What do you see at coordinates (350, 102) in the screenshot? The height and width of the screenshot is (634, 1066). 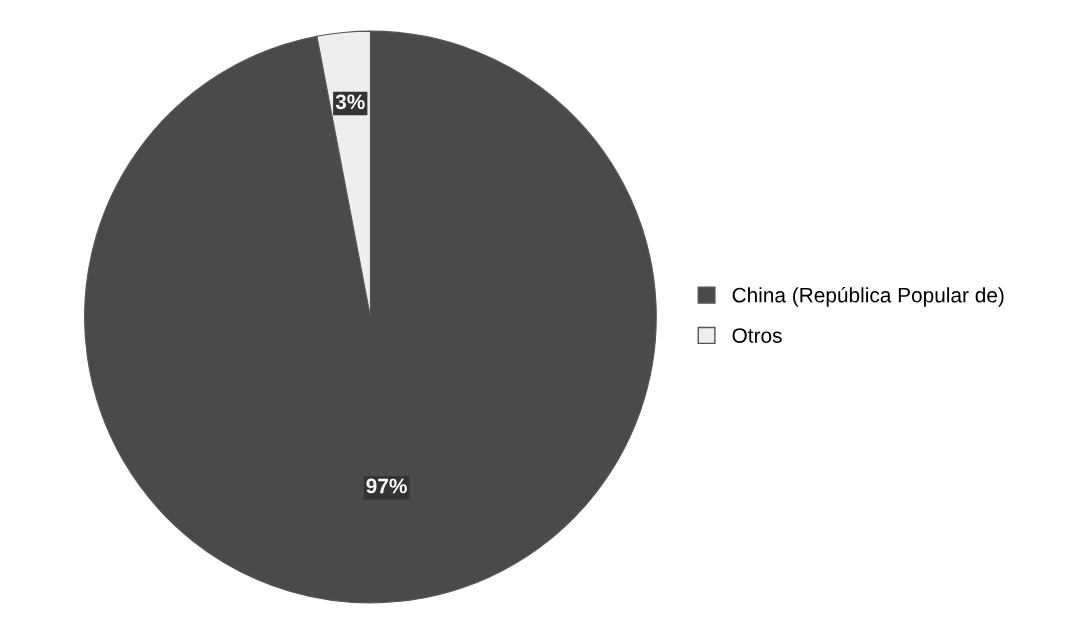 I see `data-label: 3%` at bounding box center [350, 102].